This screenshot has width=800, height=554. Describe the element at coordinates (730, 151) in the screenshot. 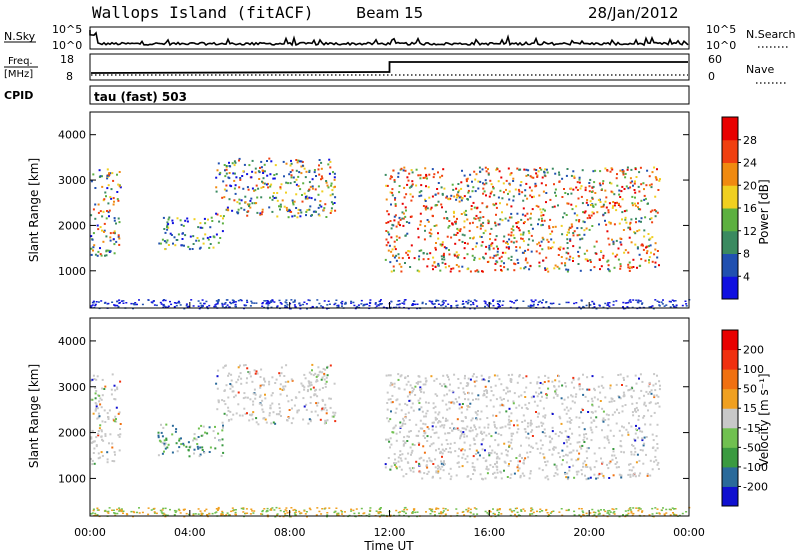

I see `colorbar-segment` at that location.